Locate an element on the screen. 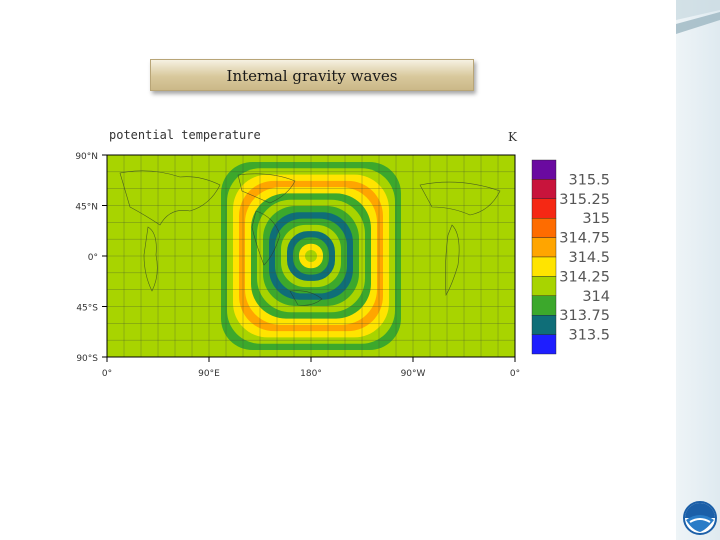 The image size is (720, 540). x-tick-label: 90°W is located at coordinates (413, 374).